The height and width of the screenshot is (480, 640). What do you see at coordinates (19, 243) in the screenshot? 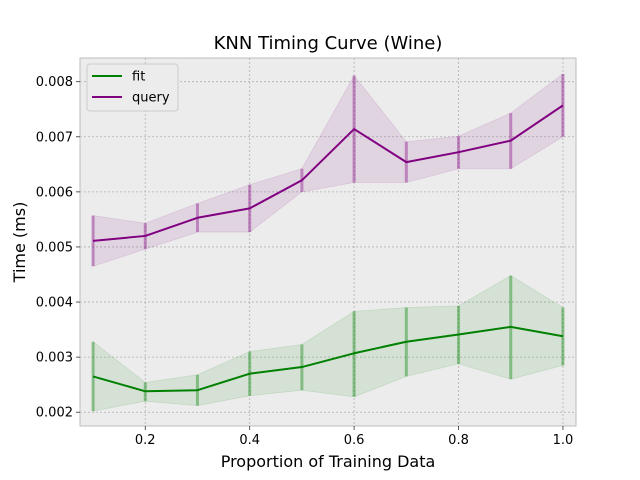
I see `y-axis-label: Time (ms)` at bounding box center [19, 243].